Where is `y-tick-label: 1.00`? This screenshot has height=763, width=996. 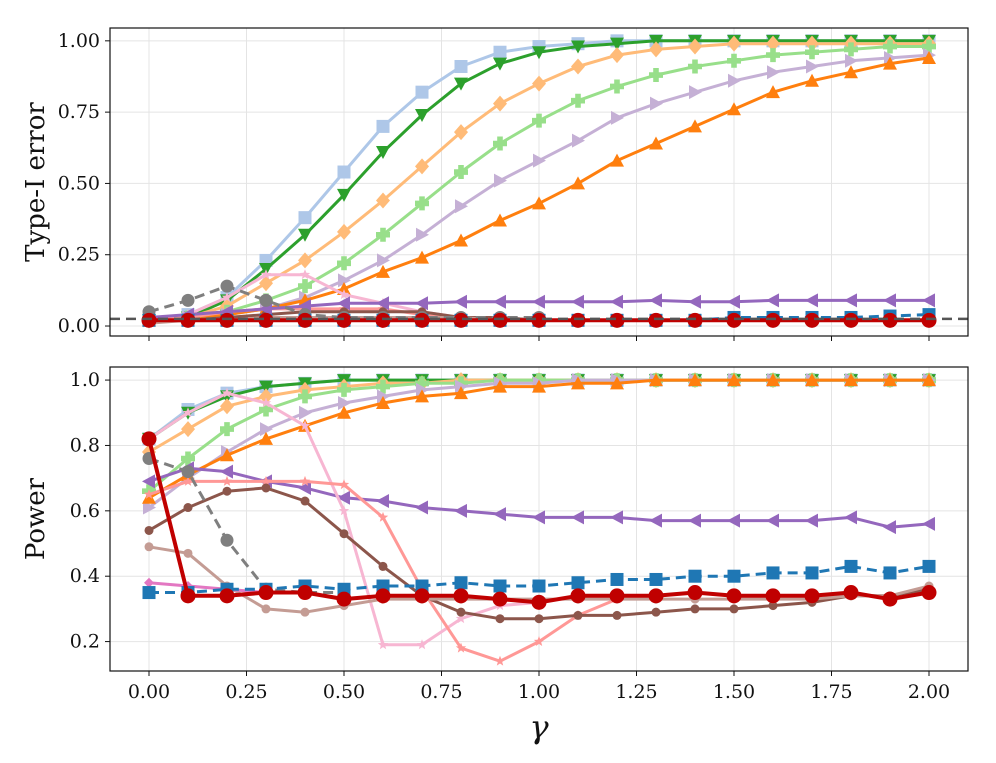
y-tick-label: 1.00 is located at coordinates (79, 41).